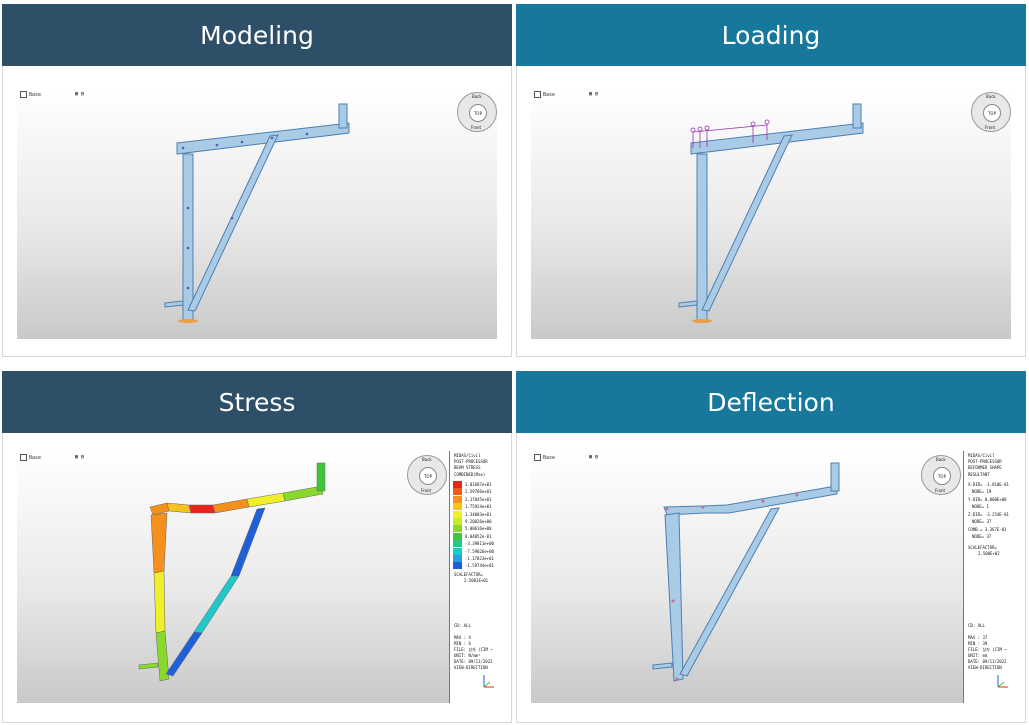 This screenshot has width=1029, height=725. Describe the element at coordinates (478, 492) in the screenshot. I see `legend-value: 2.59766e+01` at that location.